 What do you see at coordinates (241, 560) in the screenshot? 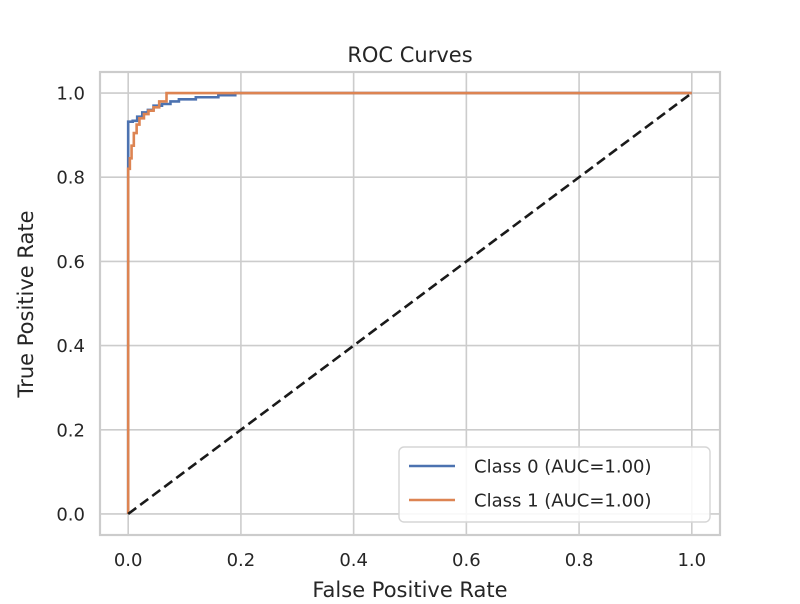
I see `x-tick-label: 0.2` at bounding box center [241, 560].